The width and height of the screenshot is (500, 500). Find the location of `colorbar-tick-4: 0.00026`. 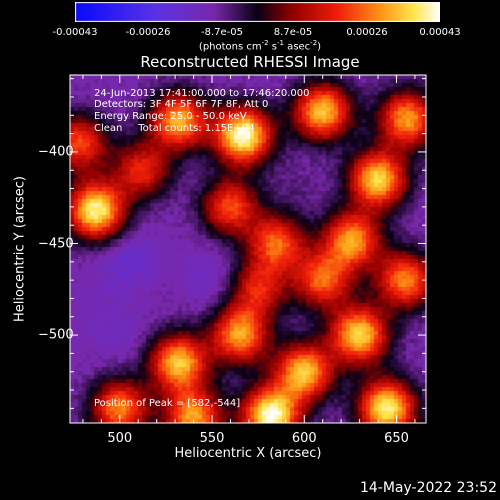

colorbar-tick-4: 0.00026 is located at coordinates (367, 32).